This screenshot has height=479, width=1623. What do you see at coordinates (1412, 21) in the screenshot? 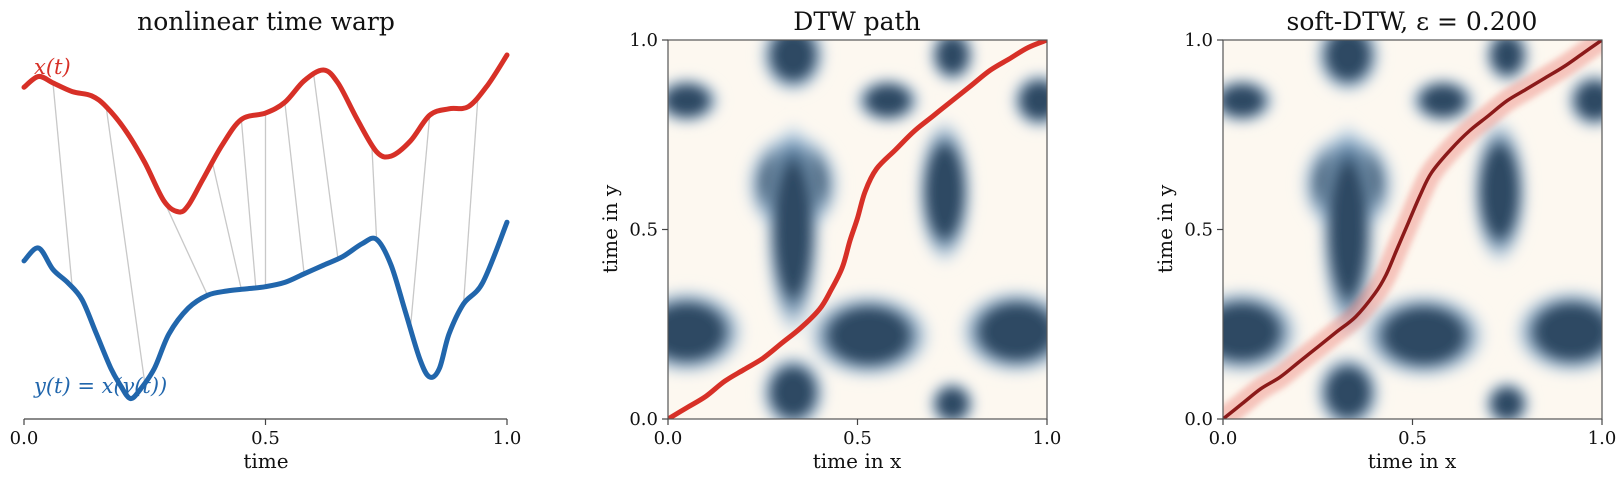
I see `chart-title: soft-DTW, ε = 0.200` at bounding box center [1412, 21].